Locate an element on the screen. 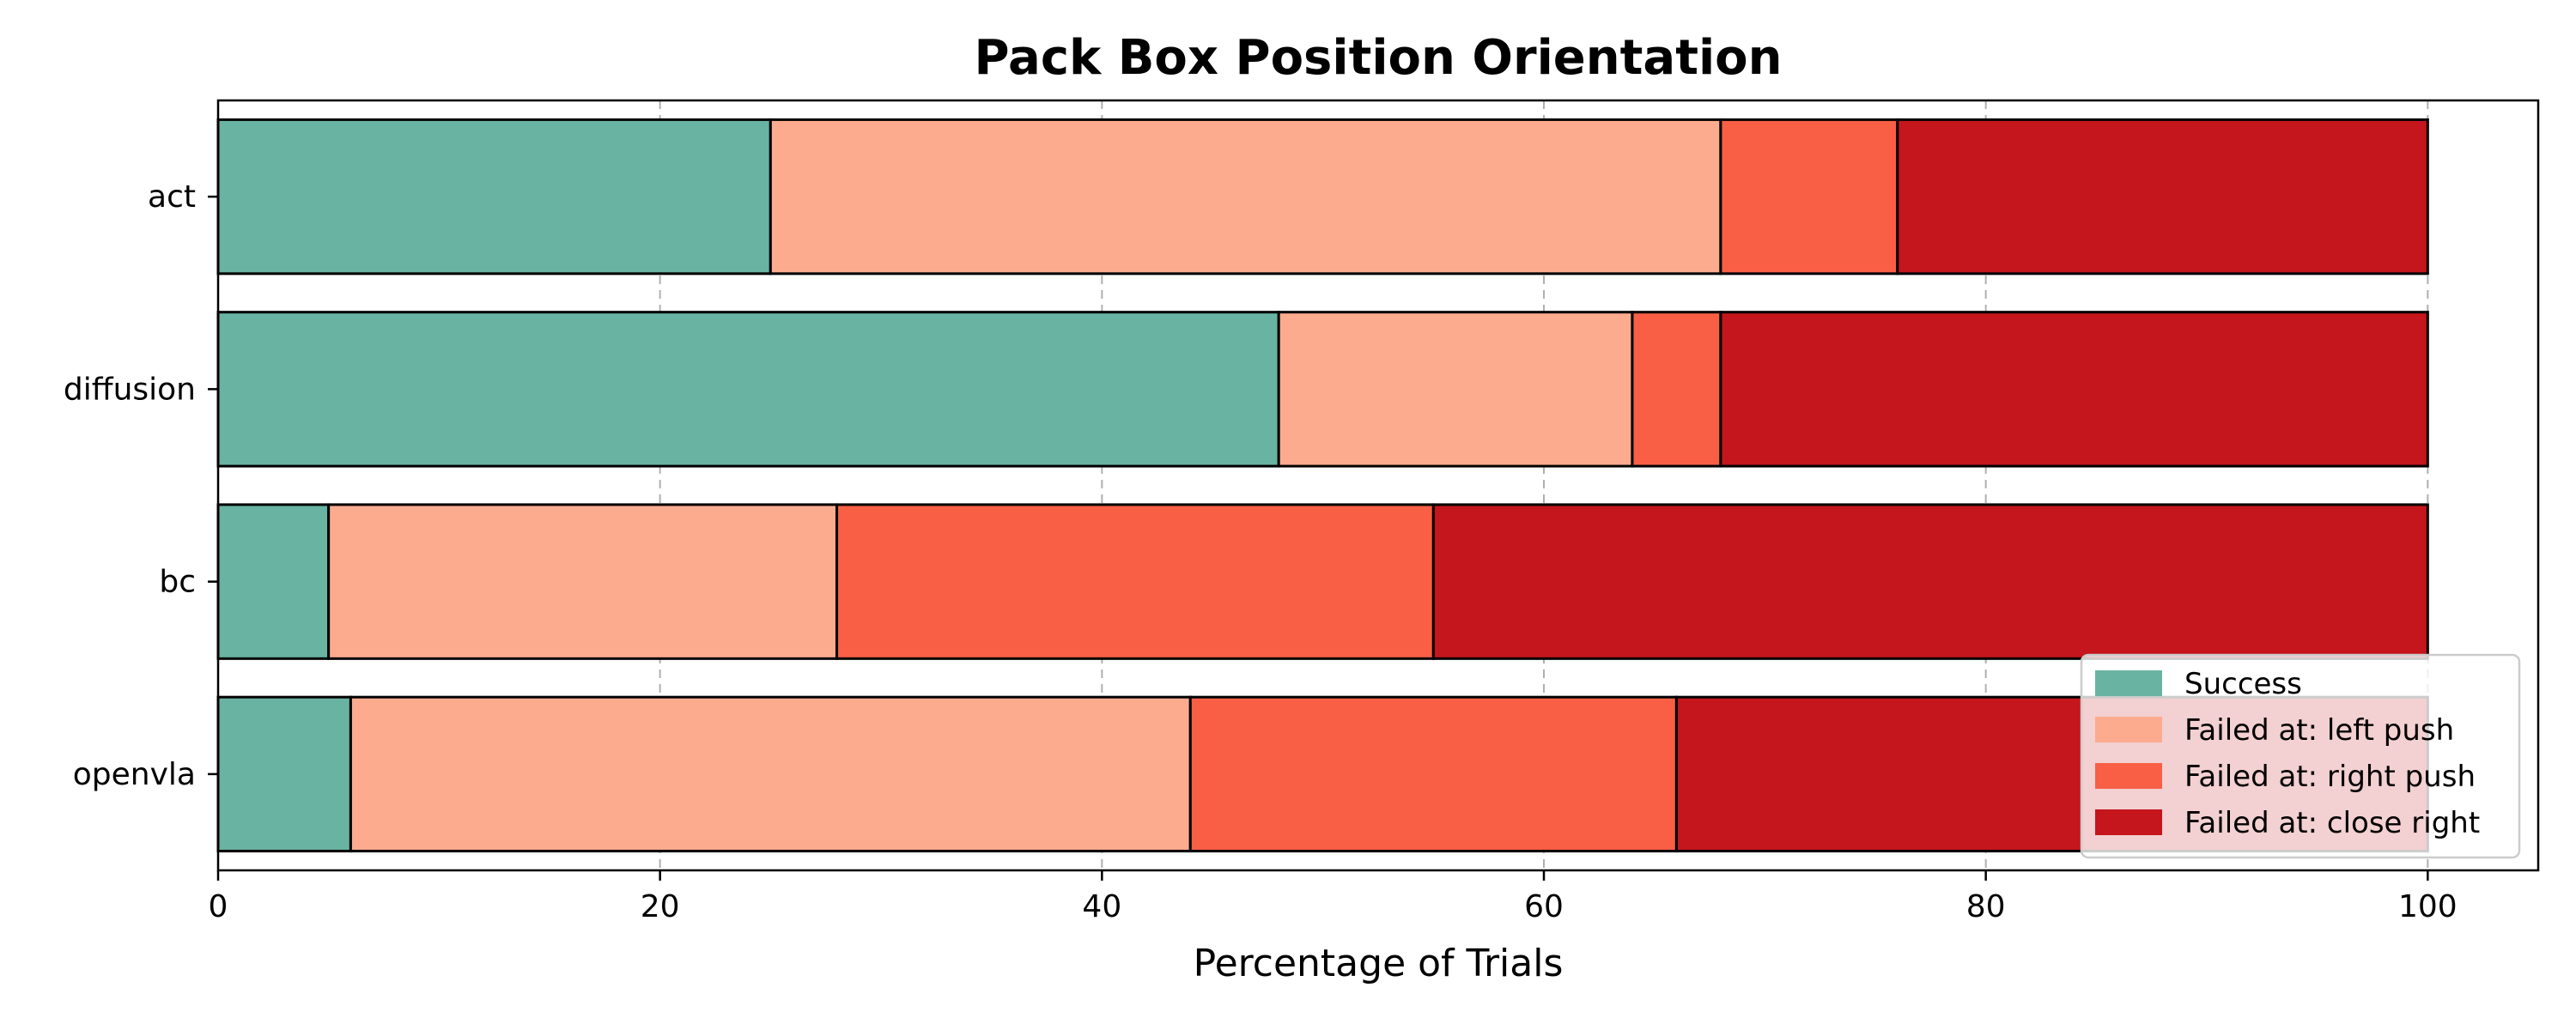  legend-label: Success is located at coordinates (2243, 684).